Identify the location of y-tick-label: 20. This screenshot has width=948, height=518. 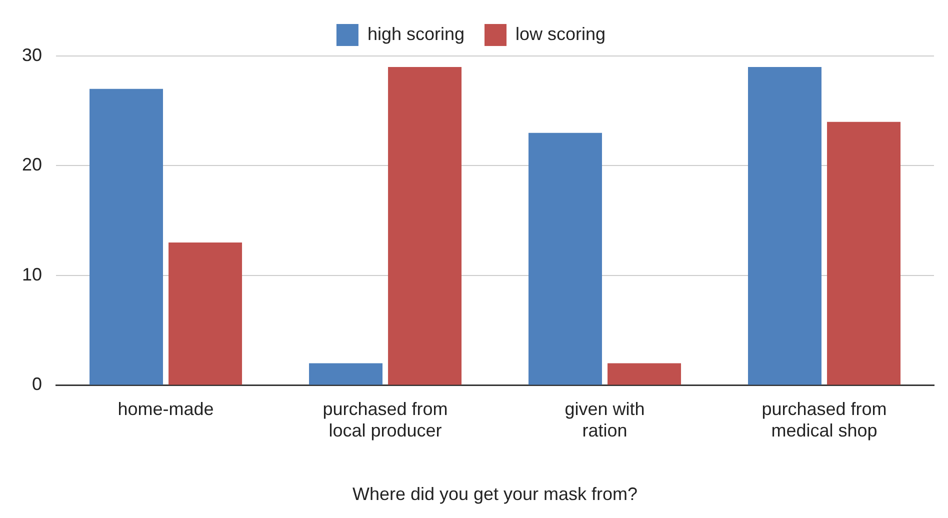
(32, 164).